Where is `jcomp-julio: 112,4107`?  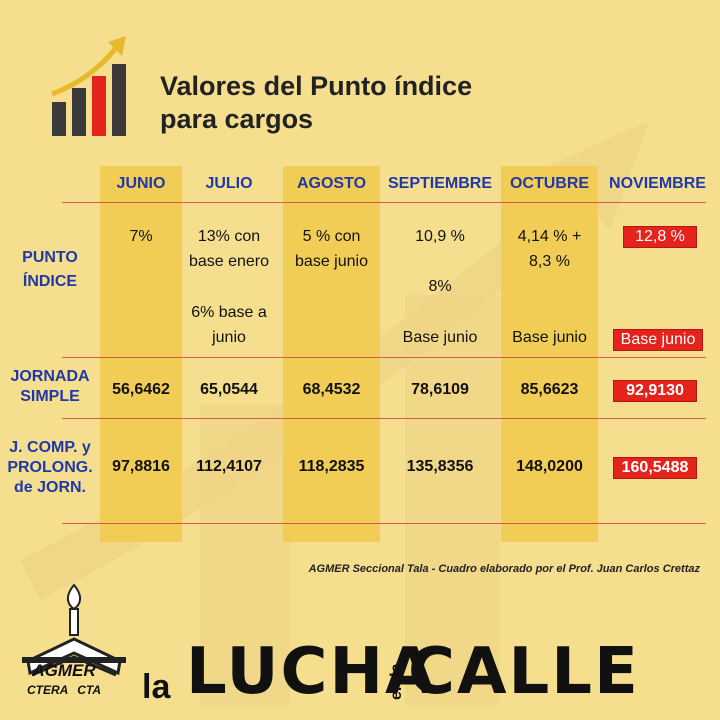
jcomp-julio: 112,4107 is located at coordinates (229, 466).